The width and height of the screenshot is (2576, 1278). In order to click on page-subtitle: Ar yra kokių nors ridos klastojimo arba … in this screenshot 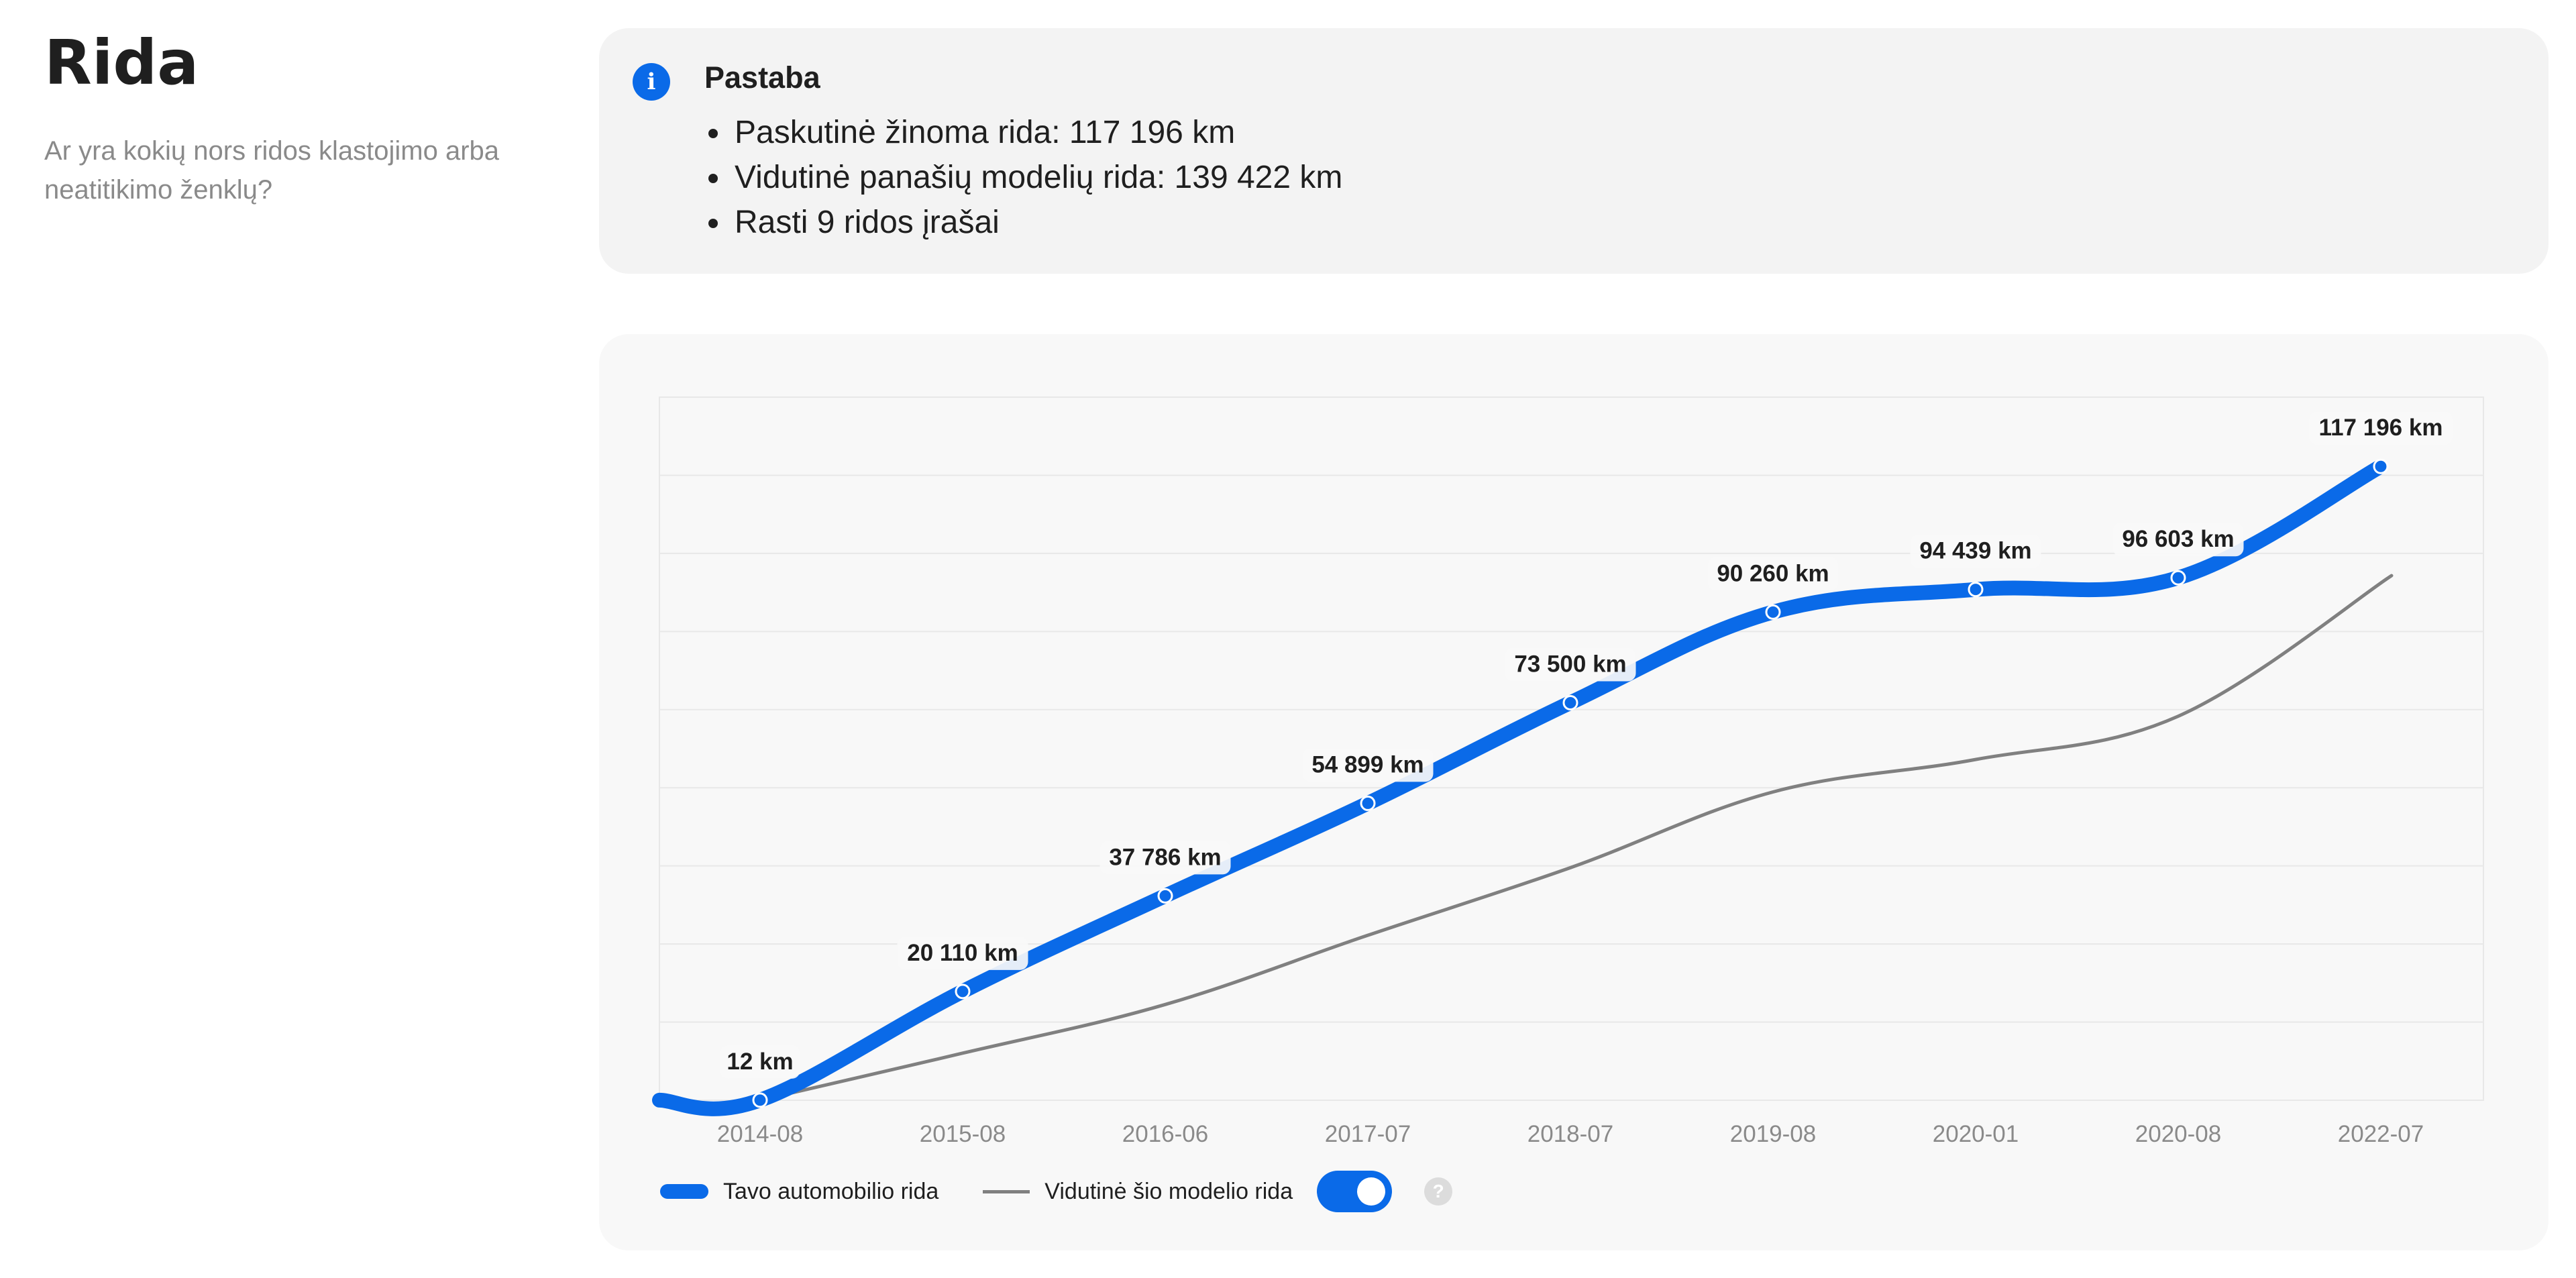, I will do `click(272, 170)`.